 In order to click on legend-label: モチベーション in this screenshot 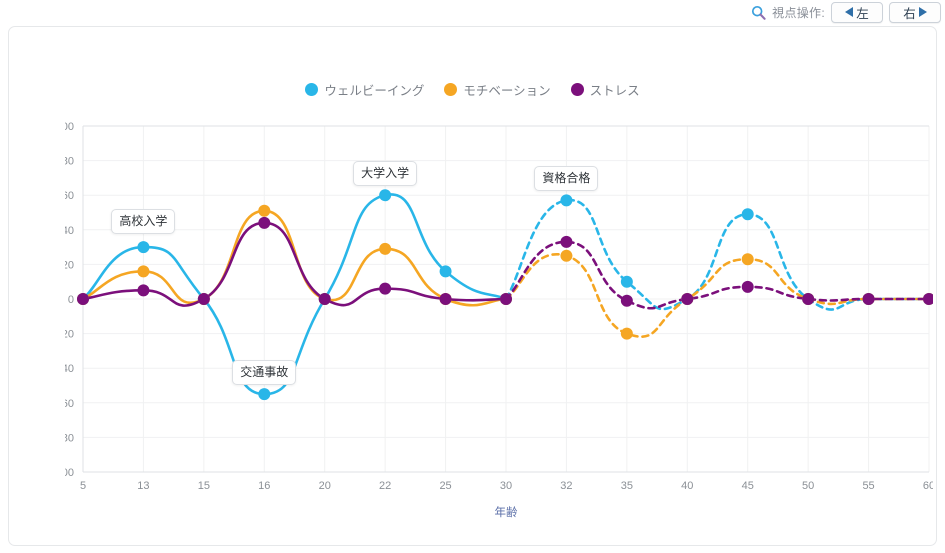, I will do `click(507, 91)`.